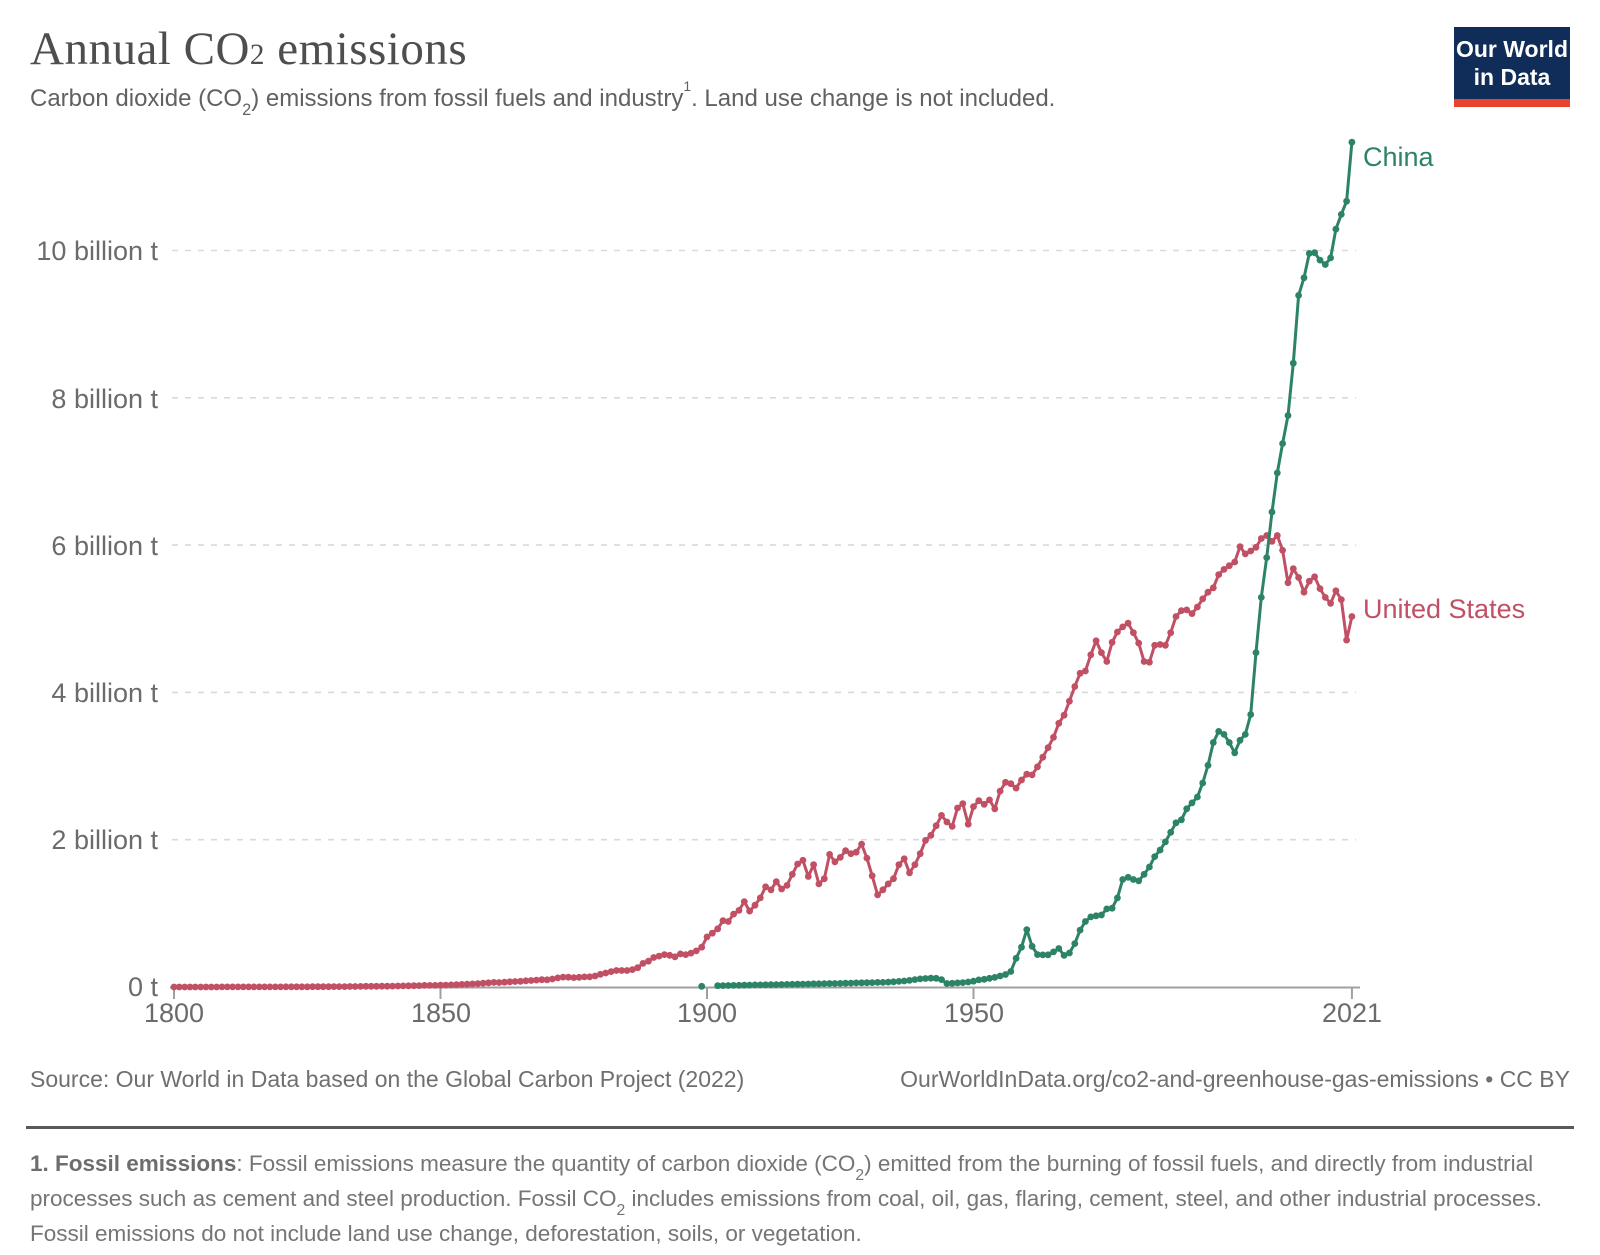 This screenshot has height=1255, width=1600. I want to click on x-tick-1850: 1850, so click(441, 1013).